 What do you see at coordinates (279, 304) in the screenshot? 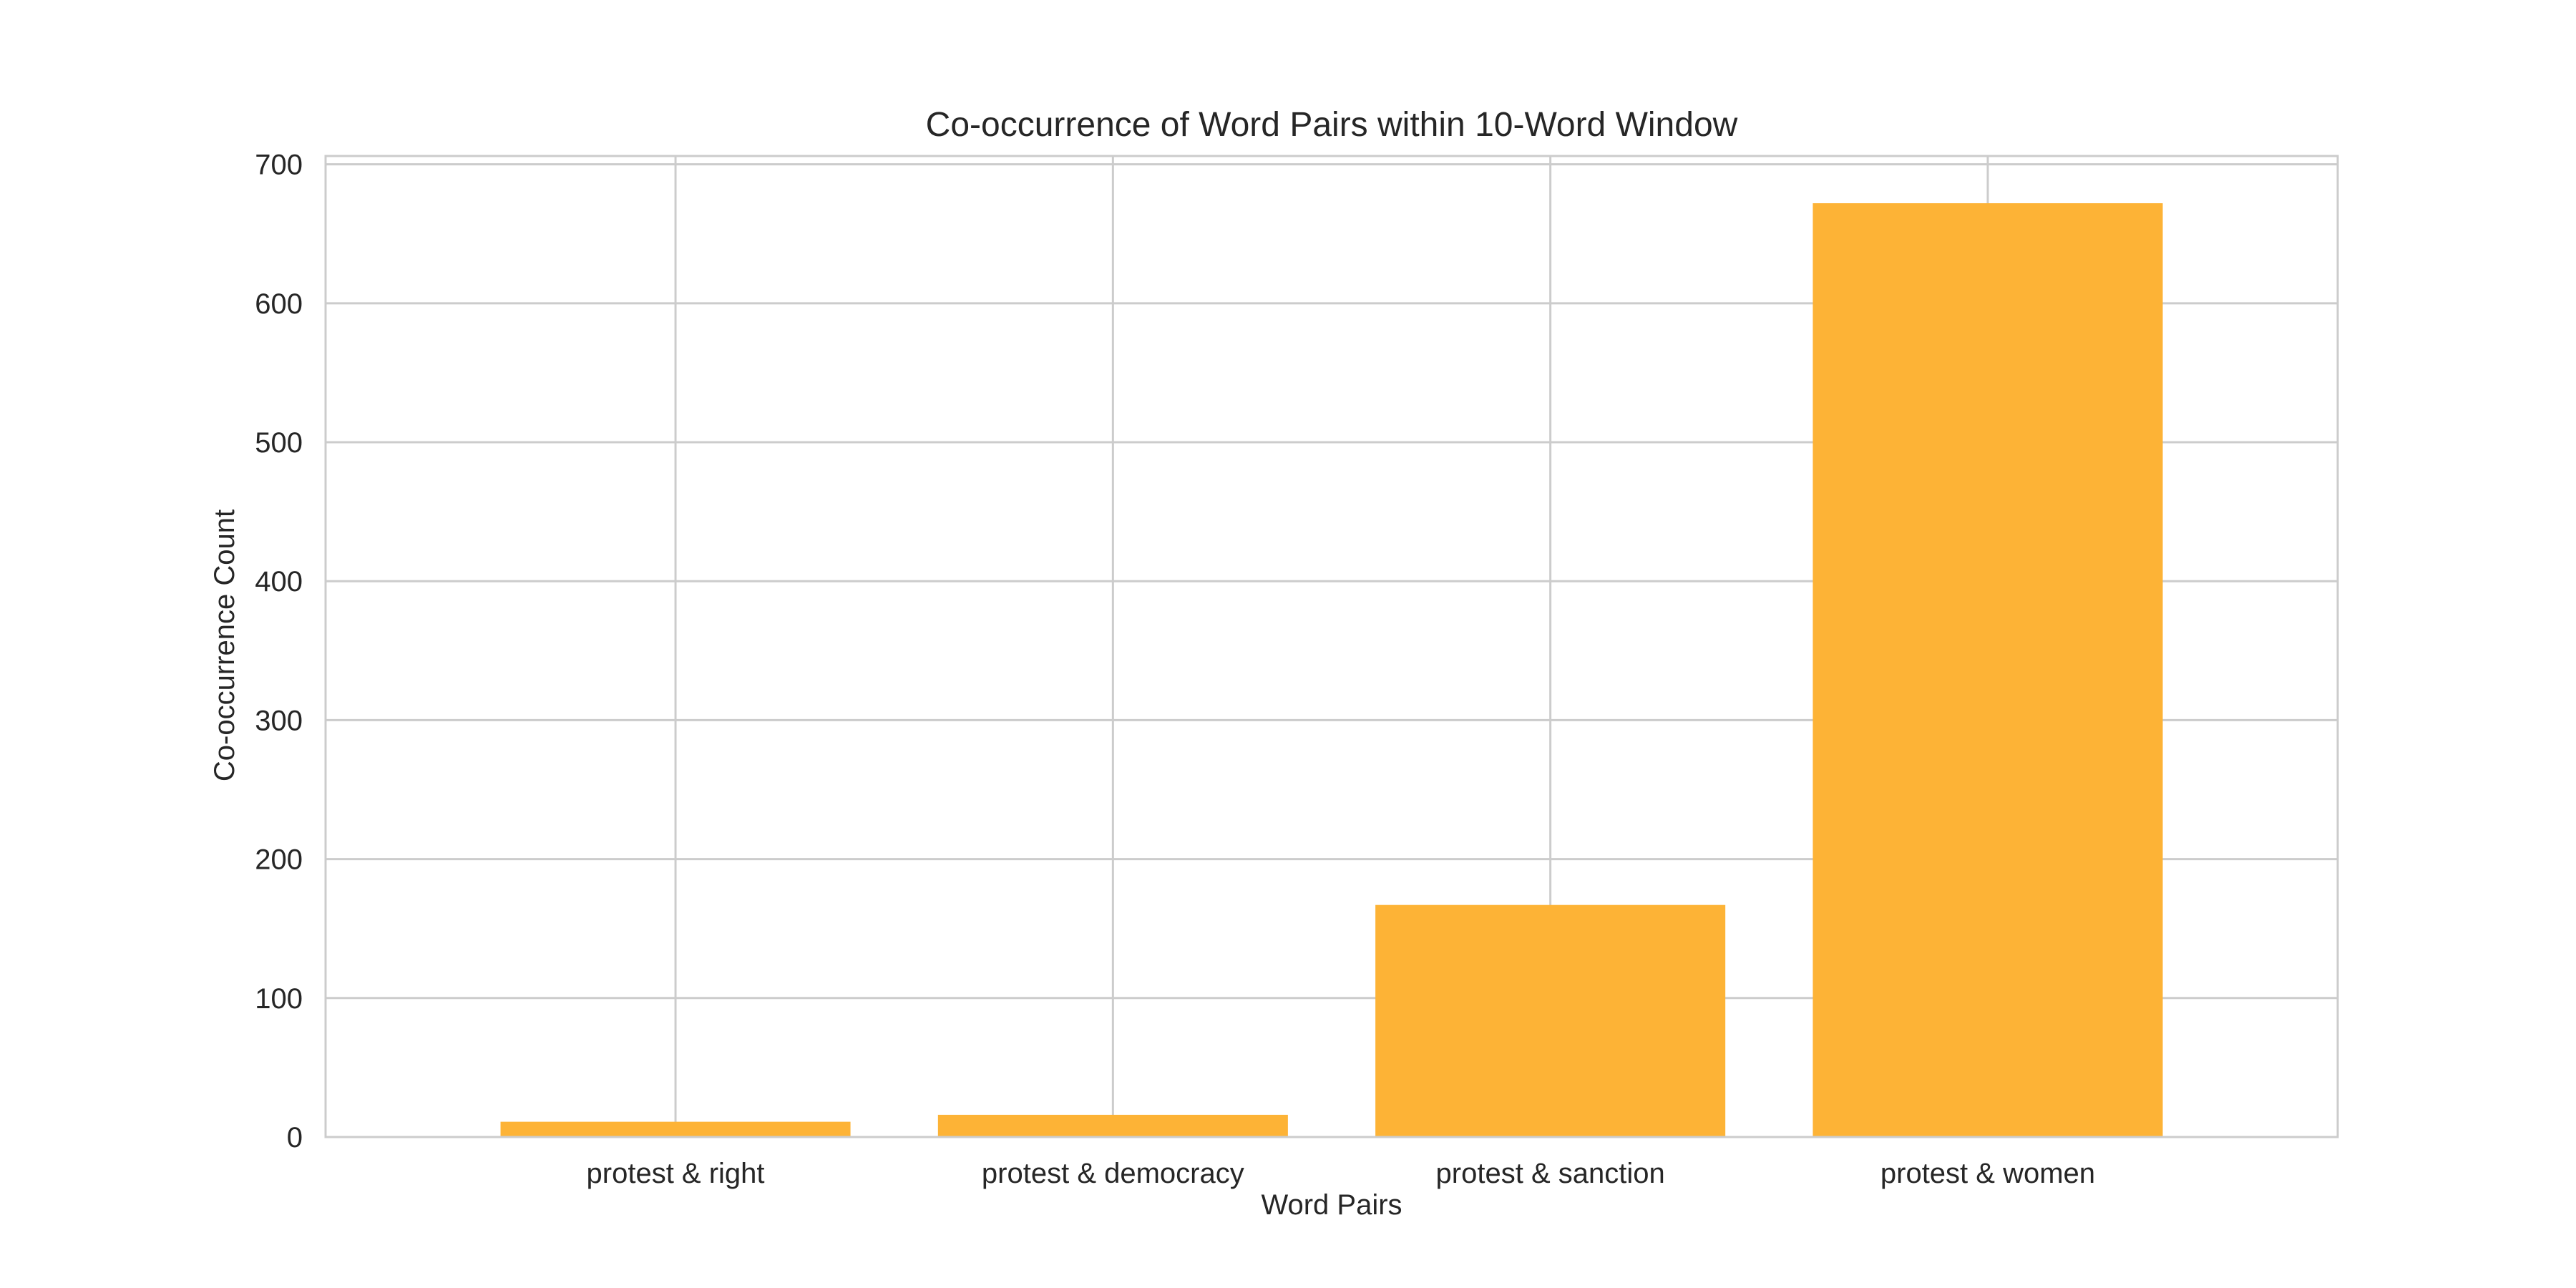
I see `y-tick-label: 600` at bounding box center [279, 304].